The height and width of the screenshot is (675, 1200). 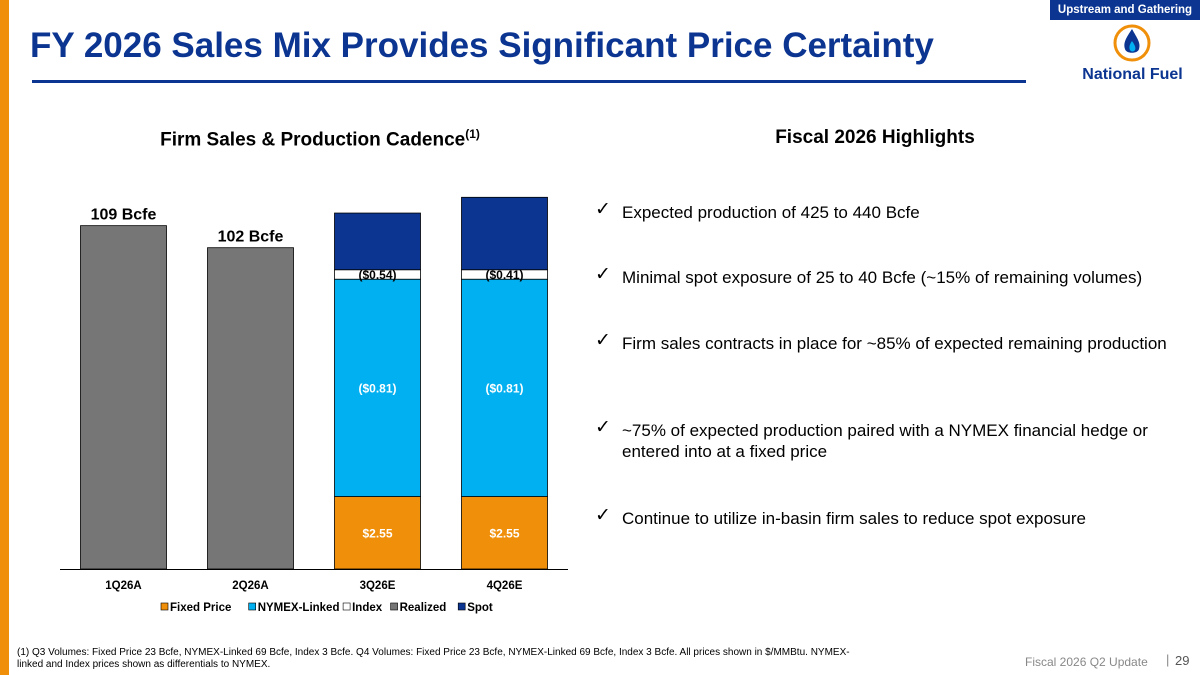 I want to click on bar-total-label: 102 Bcfe, so click(x=251, y=237).